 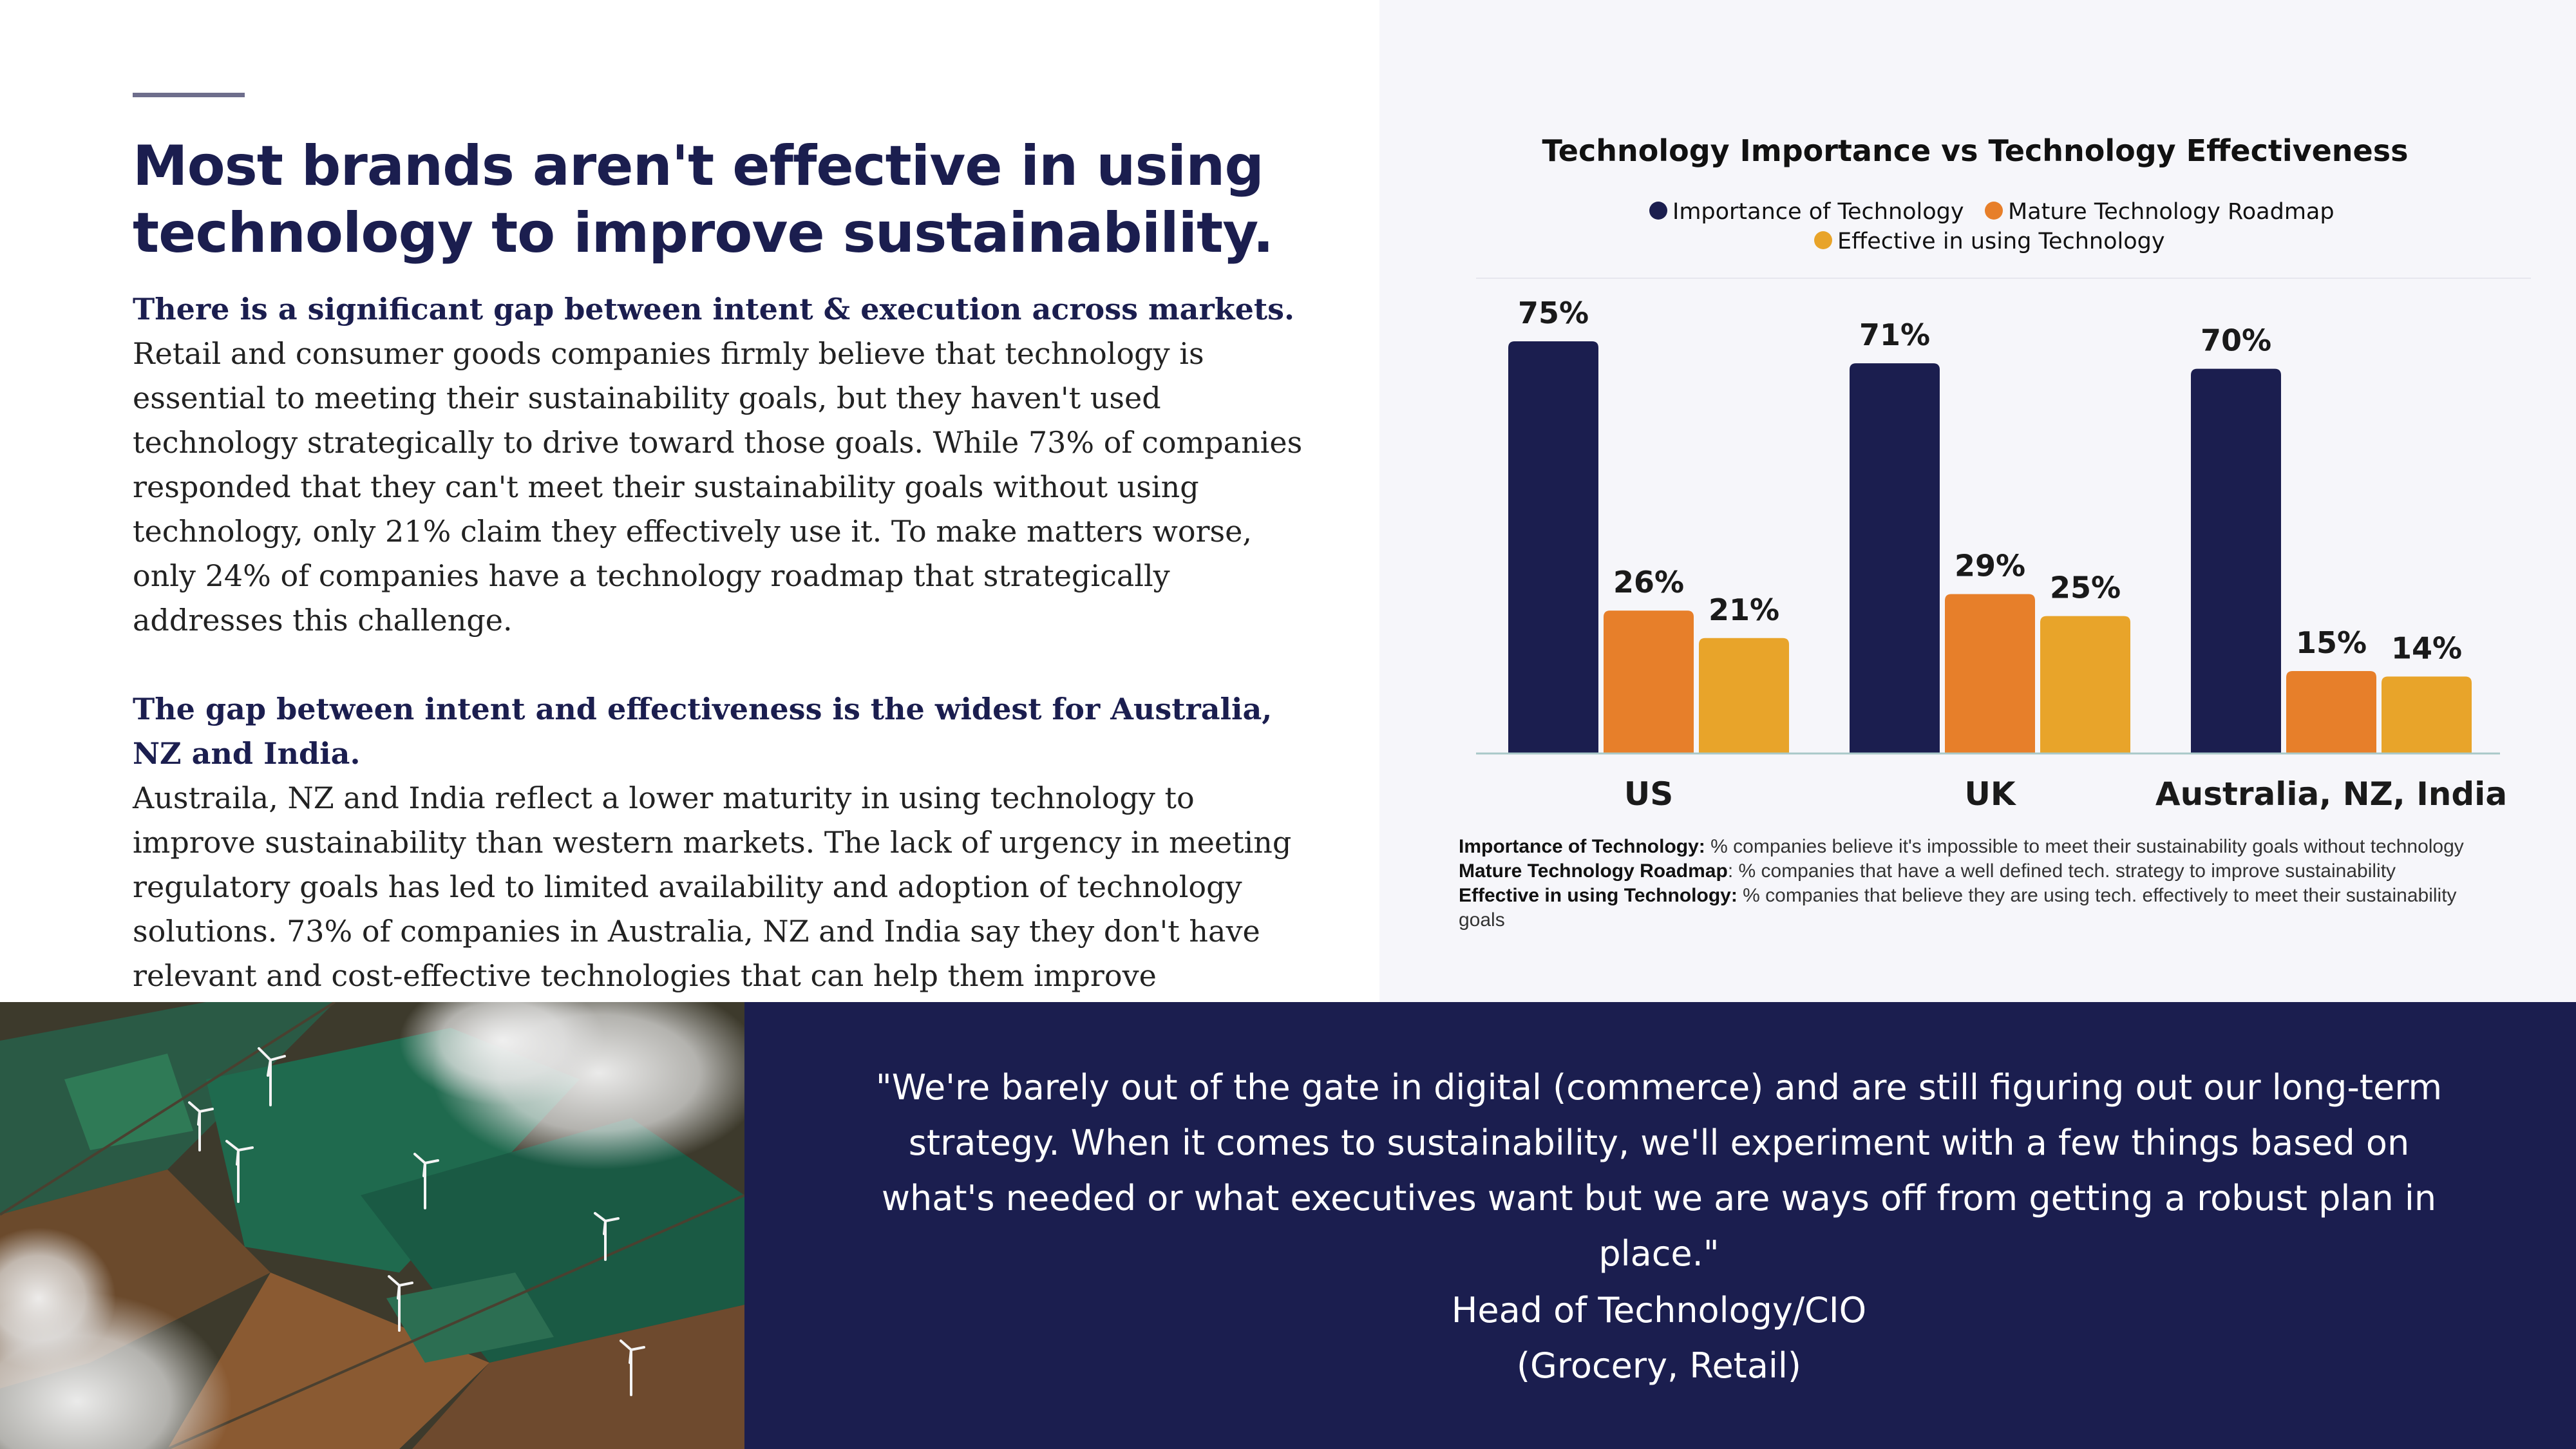 I want to click on value-label-us-effective-in-using-technology: 21%, so click(x=1744, y=609).